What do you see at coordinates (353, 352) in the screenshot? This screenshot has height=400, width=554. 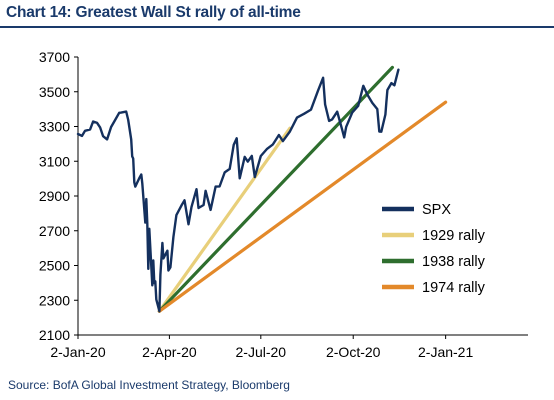 I see `x-tick-label: 2-Oct-20` at bounding box center [353, 352].